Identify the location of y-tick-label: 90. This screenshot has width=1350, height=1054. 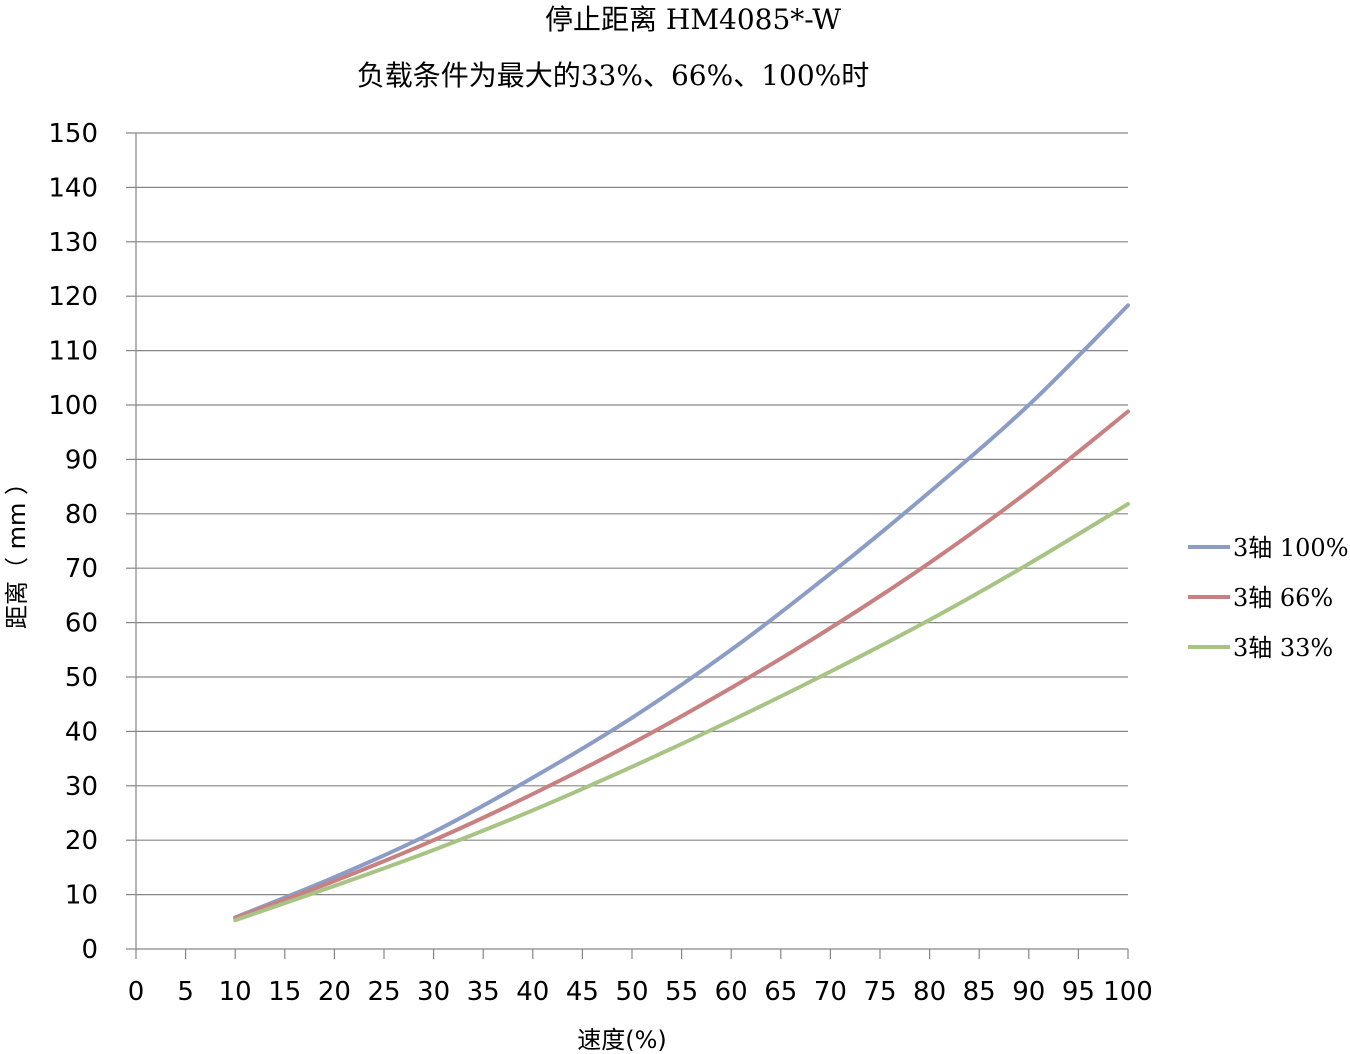
(81, 460).